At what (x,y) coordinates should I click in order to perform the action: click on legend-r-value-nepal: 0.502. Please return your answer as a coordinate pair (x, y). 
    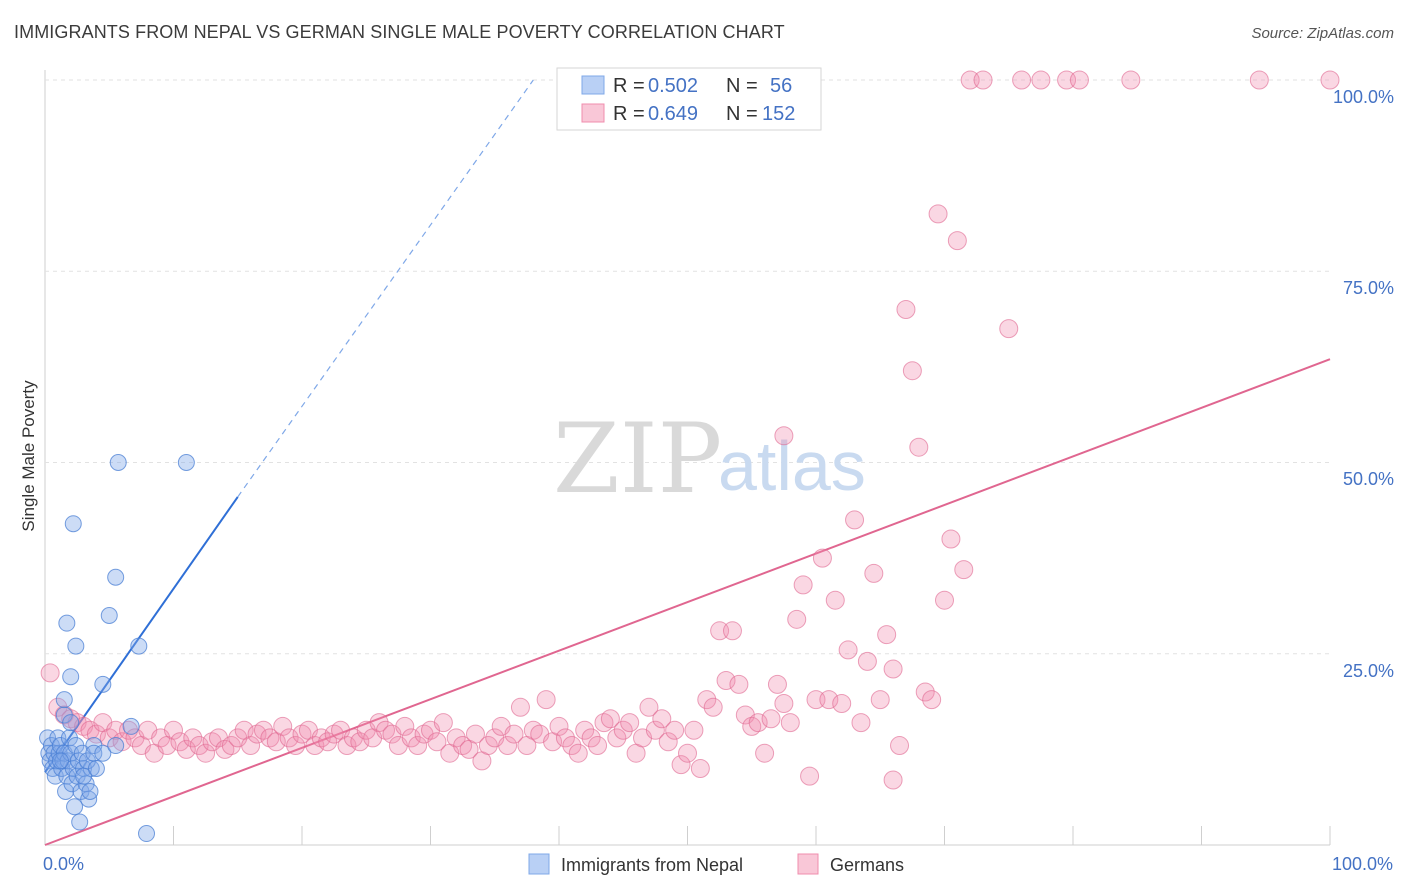
    Looking at the image, I should click on (673, 86).